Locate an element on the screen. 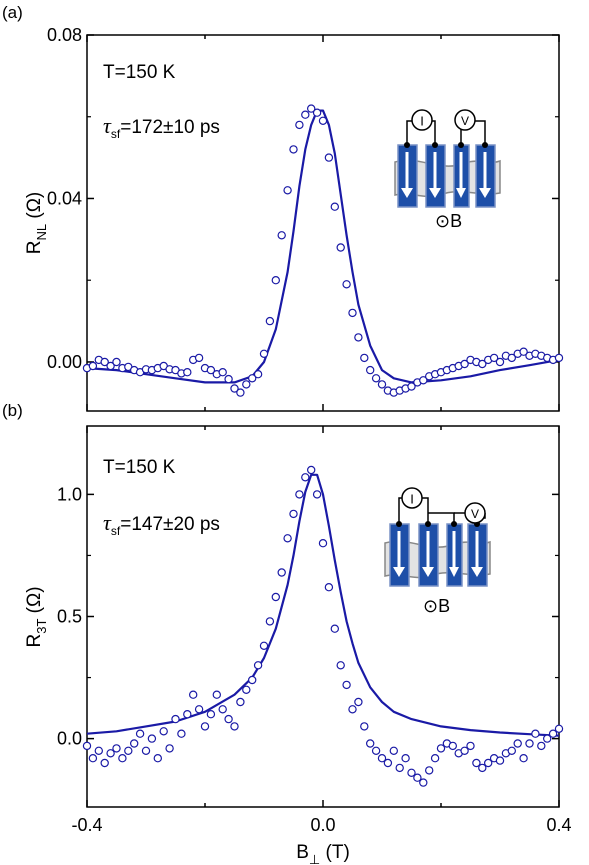  panel-b-x-label-unit: (T) is located at coordinates (335, 852).